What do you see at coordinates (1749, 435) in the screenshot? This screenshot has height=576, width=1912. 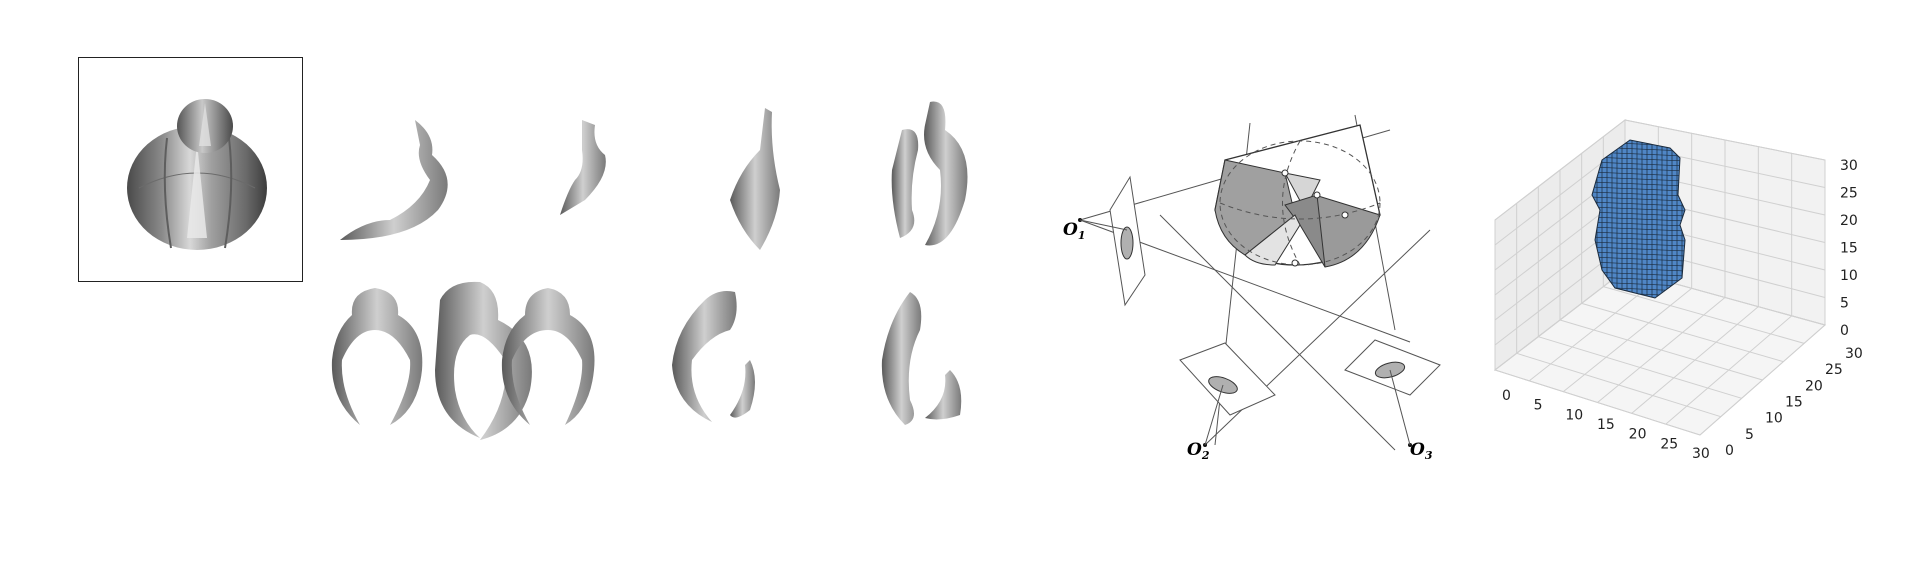 I see `y-tick-label: 5` at bounding box center [1749, 435].